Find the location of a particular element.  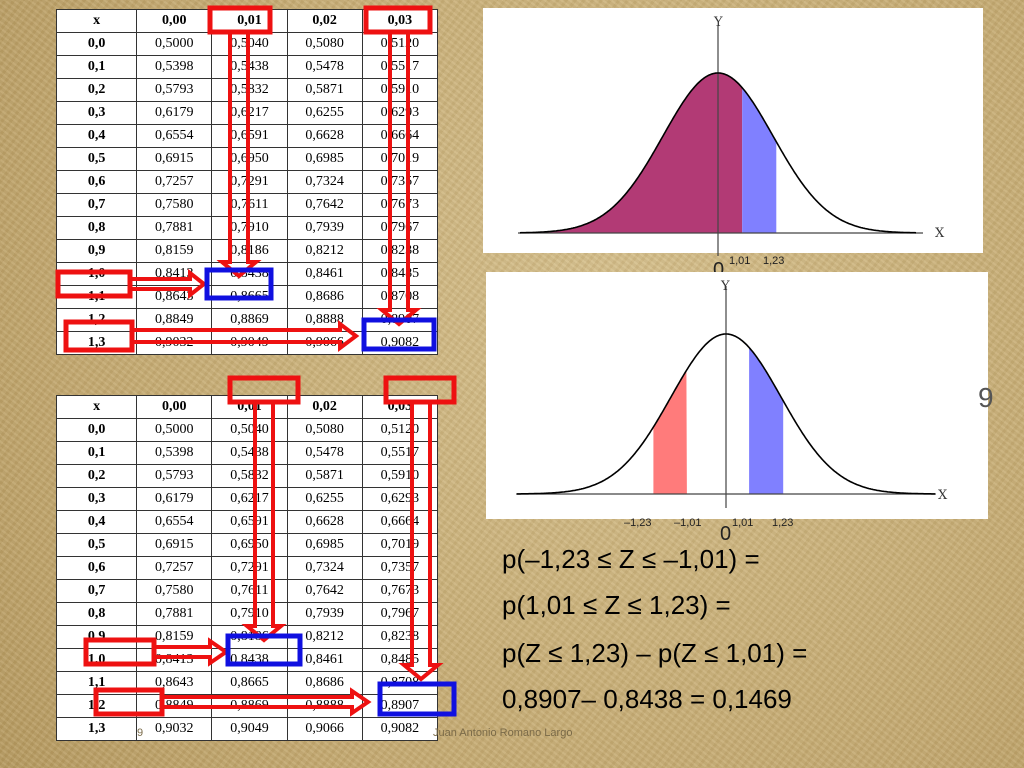

table-cell: 0,8686 is located at coordinates (324, 683).